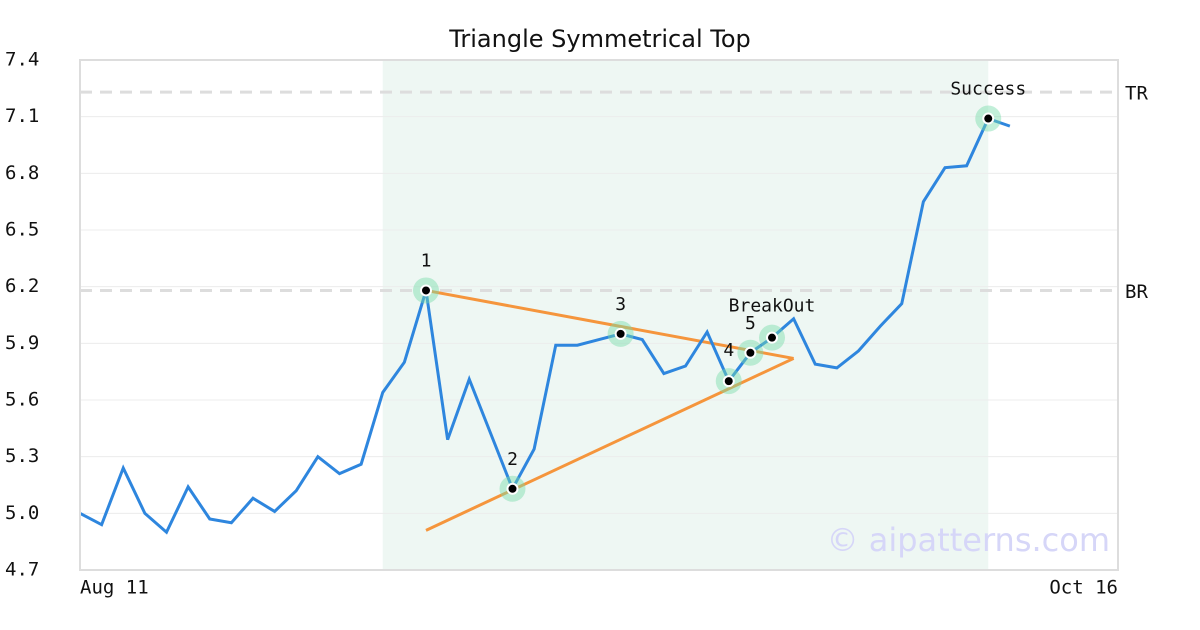 The image size is (1200, 630). What do you see at coordinates (1083, 588) in the screenshot?
I see `x-tick-label: Oct 16` at bounding box center [1083, 588].